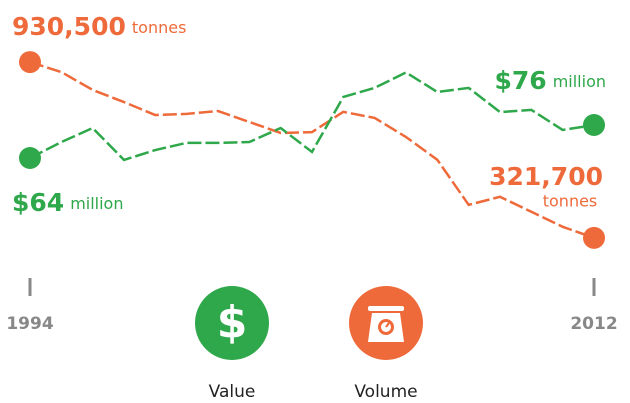 The width and height of the screenshot is (630, 403). What do you see at coordinates (521, 80) in the screenshot?
I see `value-label: $76` at bounding box center [521, 80].